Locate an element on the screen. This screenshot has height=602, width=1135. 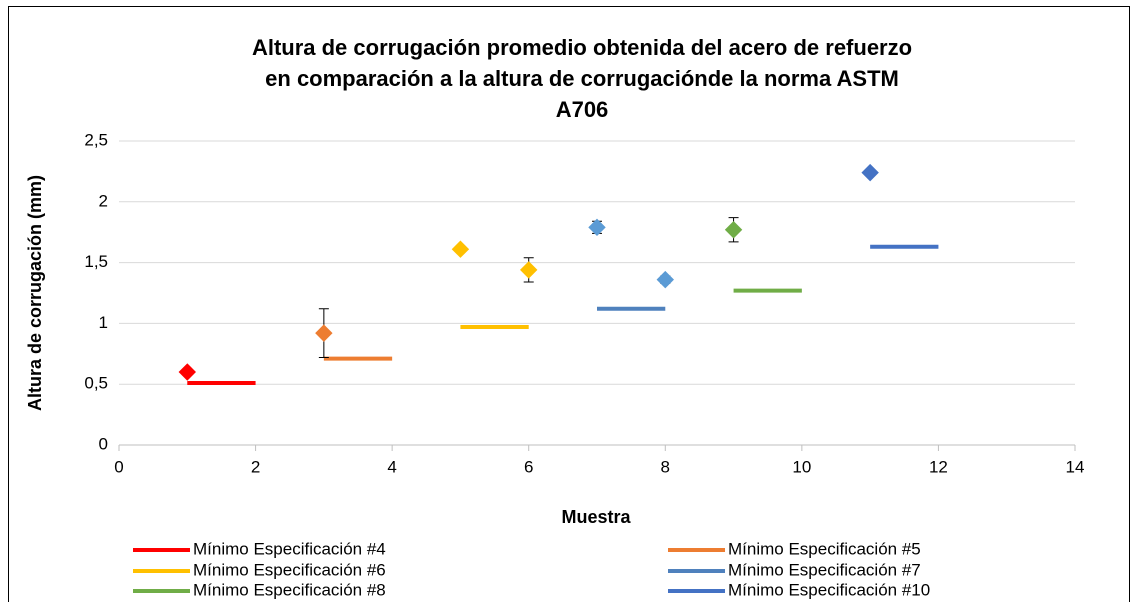
y-tick-label: 0 is located at coordinates (103, 443).